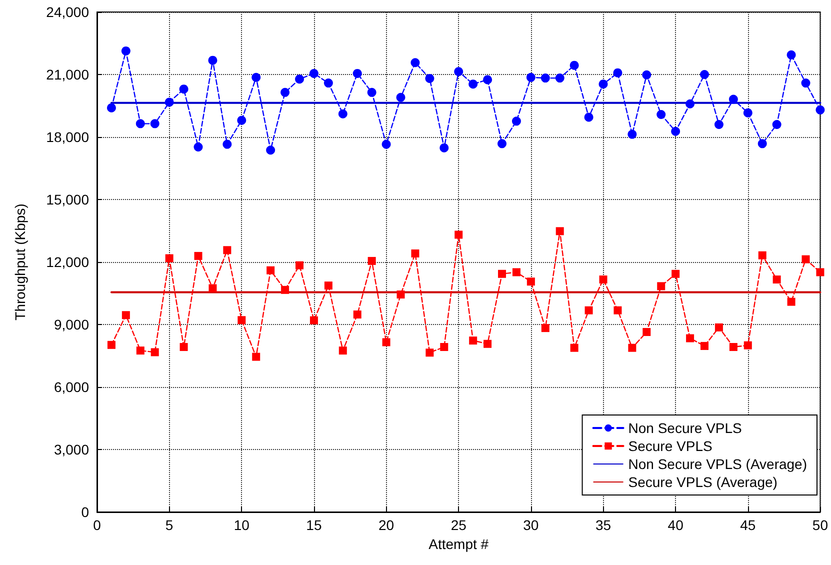  I want to click on y-tick-label: 24,000, so click(68, 12).